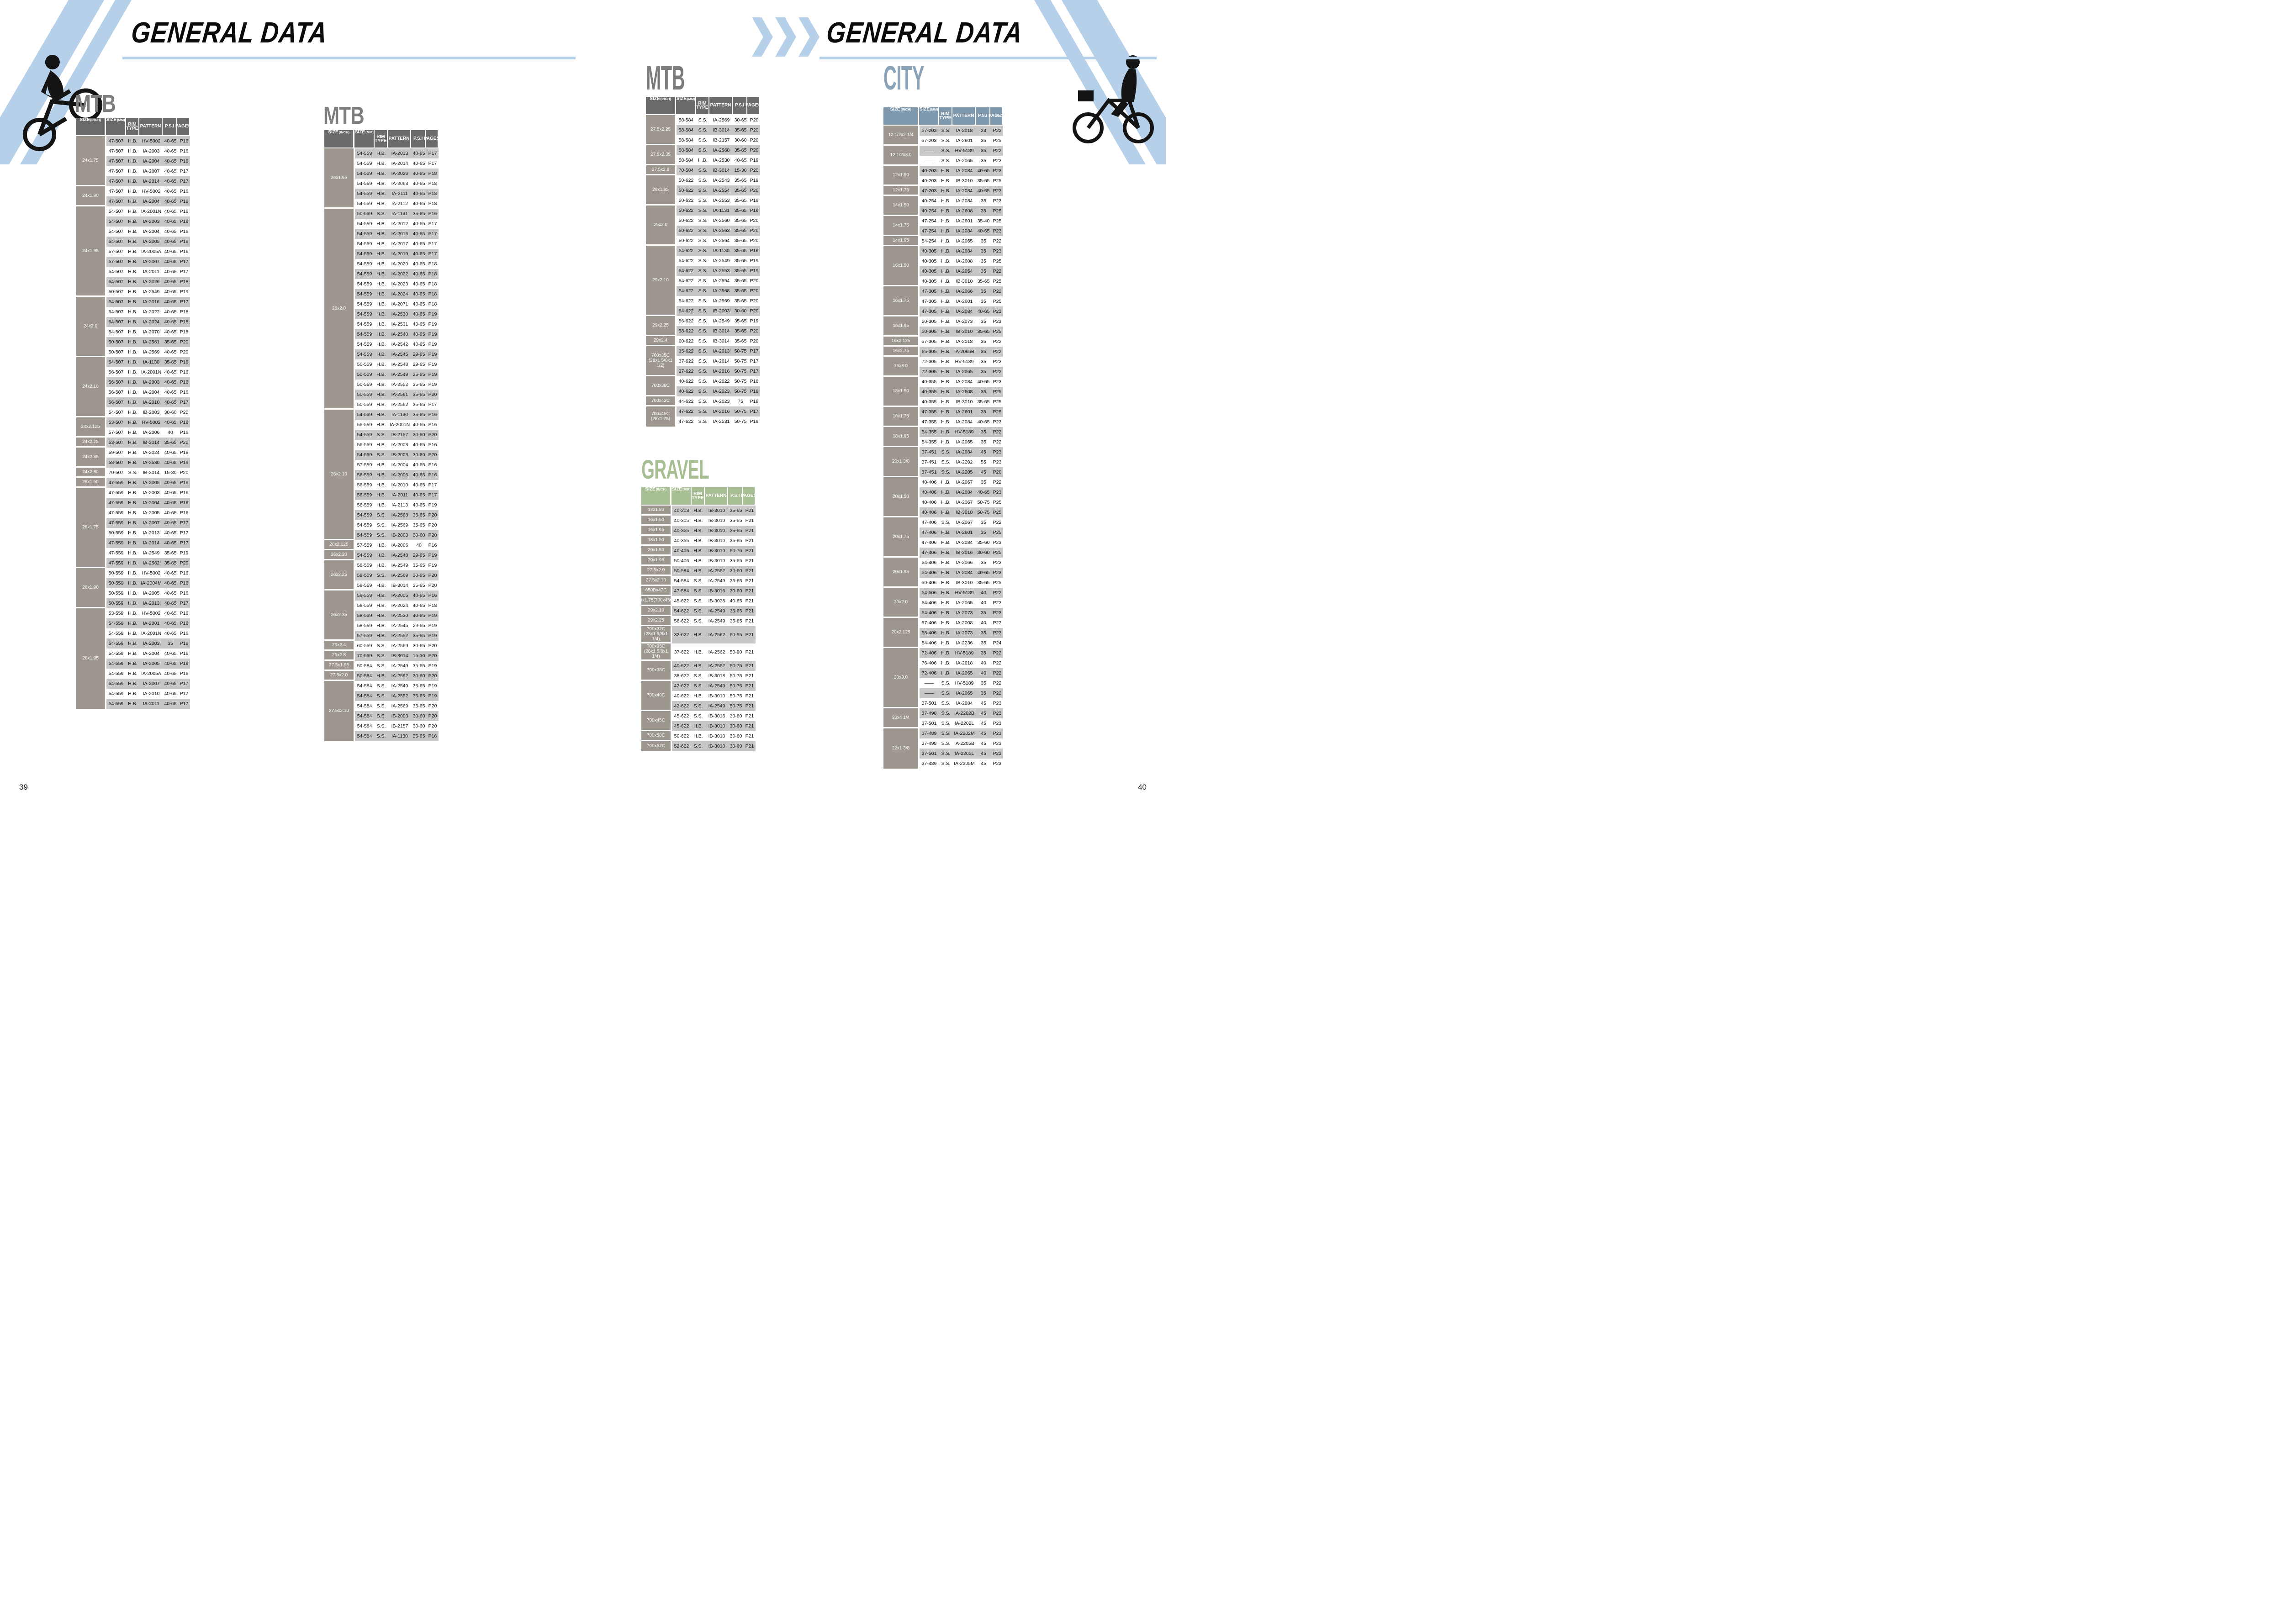  Describe the element at coordinates (964, 291) in the screenshot. I see `pattern-cell: IA-2066` at that location.